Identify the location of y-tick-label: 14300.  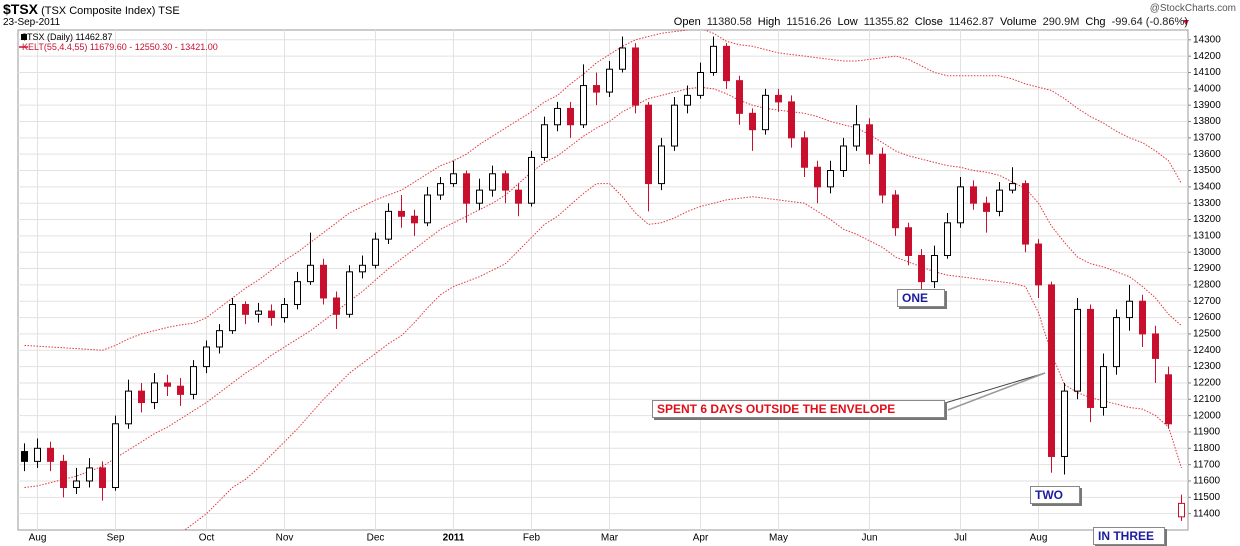
(1207, 39).